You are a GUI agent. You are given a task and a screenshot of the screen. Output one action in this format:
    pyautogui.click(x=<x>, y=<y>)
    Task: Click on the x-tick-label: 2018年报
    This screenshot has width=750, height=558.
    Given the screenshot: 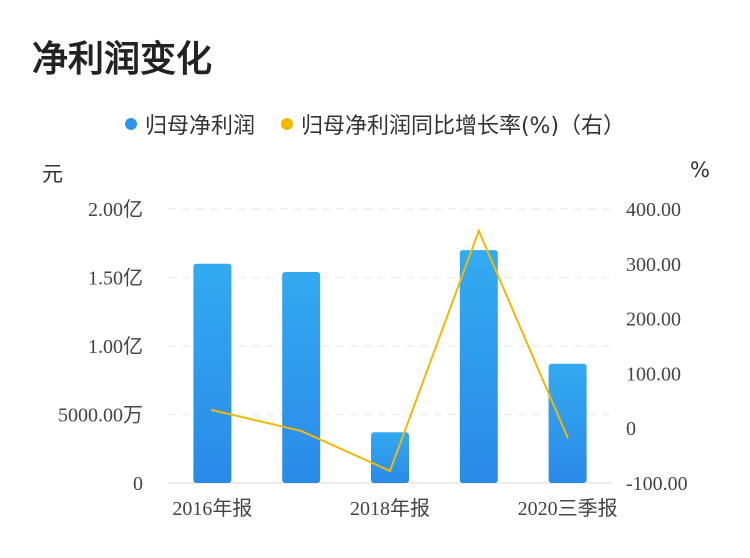 What is the action you would take?
    pyautogui.click(x=390, y=508)
    